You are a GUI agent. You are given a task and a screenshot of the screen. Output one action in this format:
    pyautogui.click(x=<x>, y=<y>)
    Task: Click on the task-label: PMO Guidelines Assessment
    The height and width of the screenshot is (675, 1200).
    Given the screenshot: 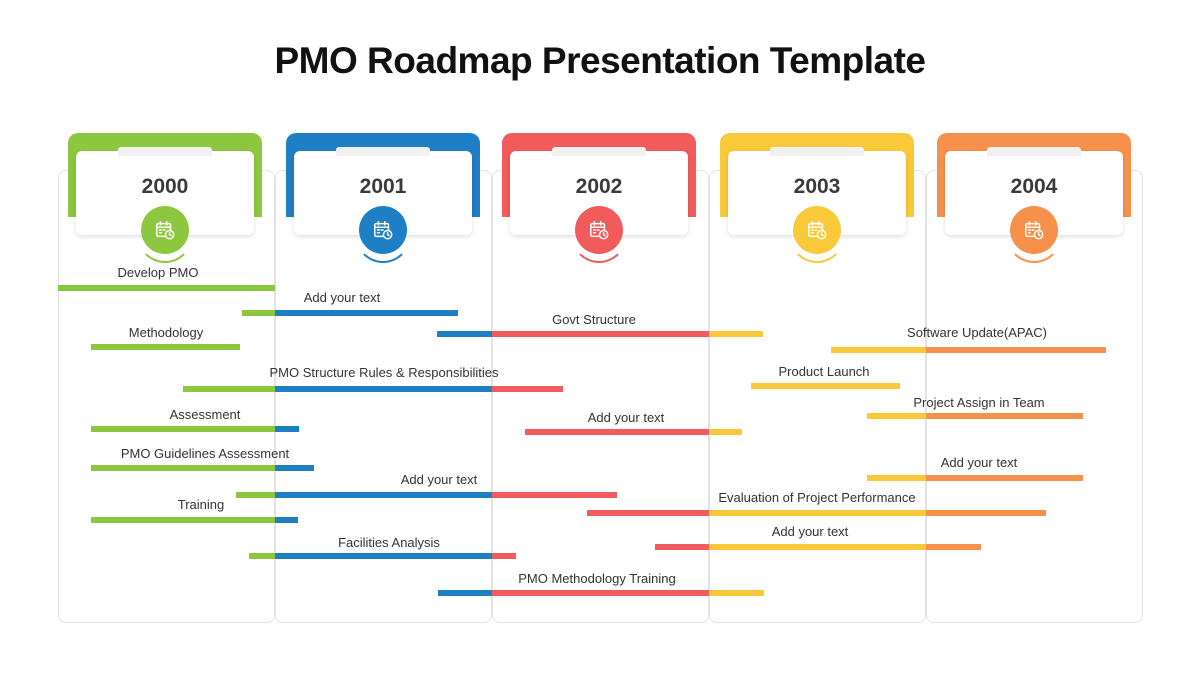 What is the action you would take?
    pyautogui.click(x=205, y=453)
    